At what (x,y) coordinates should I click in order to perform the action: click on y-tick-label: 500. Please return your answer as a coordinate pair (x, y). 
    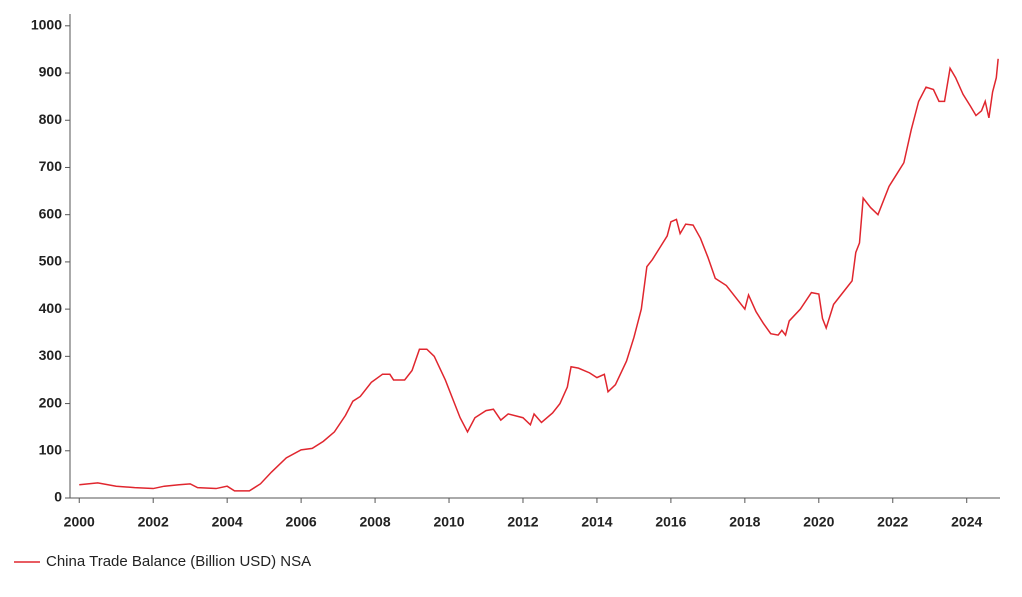
    Looking at the image, I should click on (51, 261).